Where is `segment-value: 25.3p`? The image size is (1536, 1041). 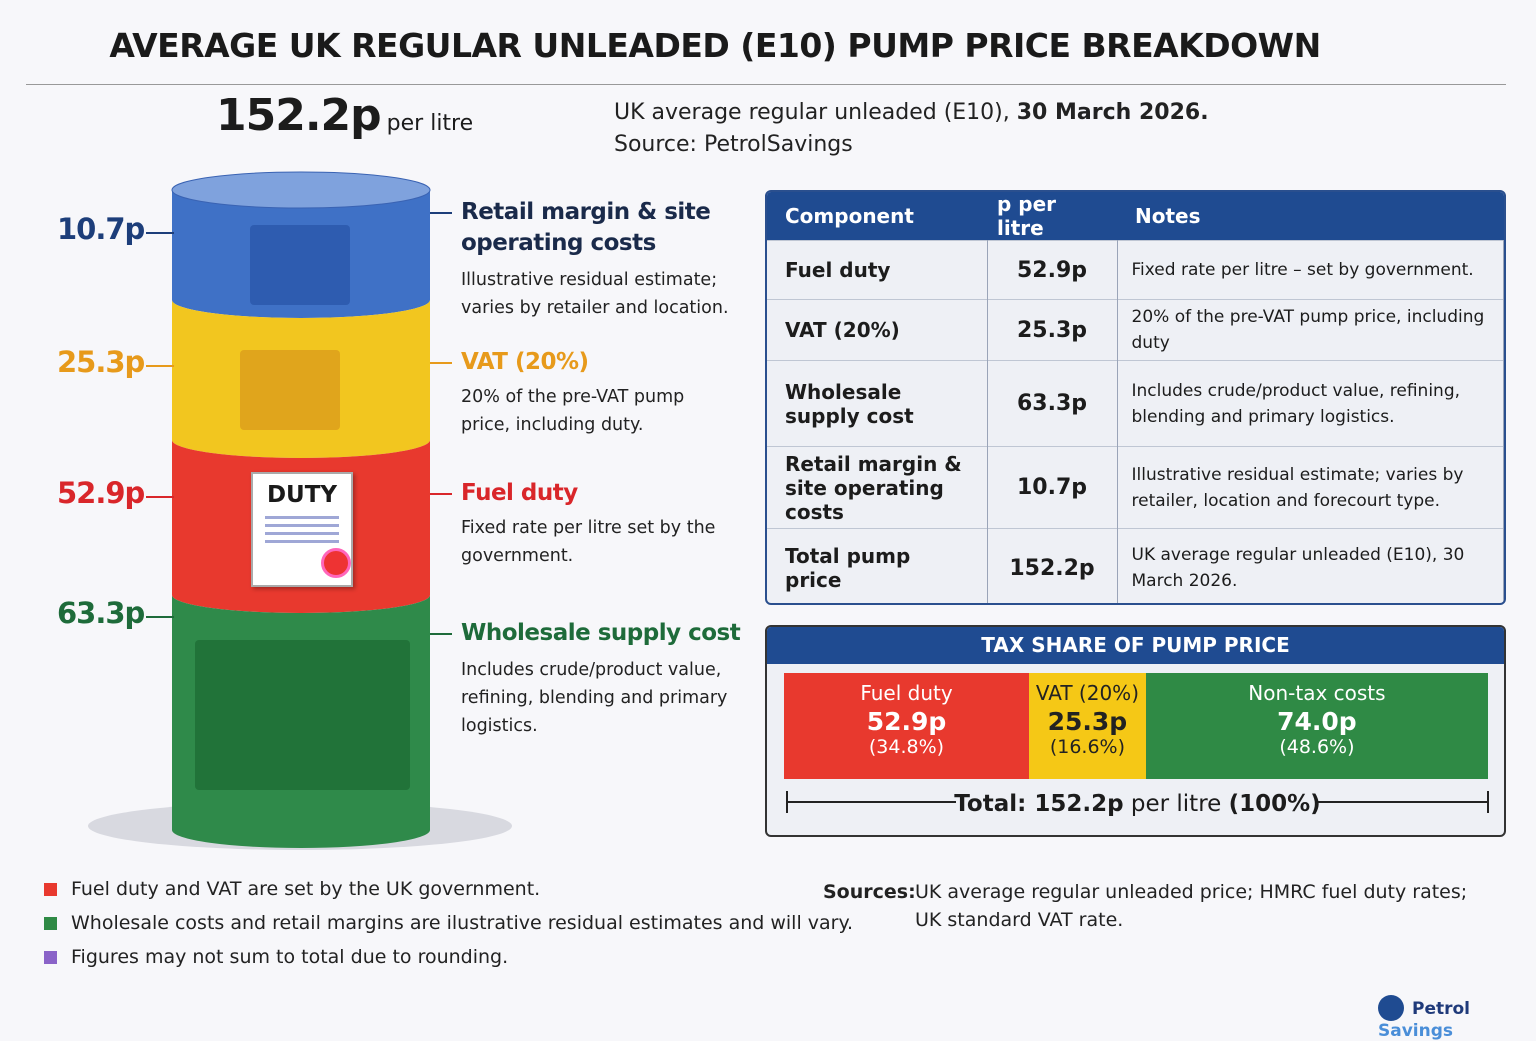
segment-value: 25.3p is located at coordinates (1087, 721).